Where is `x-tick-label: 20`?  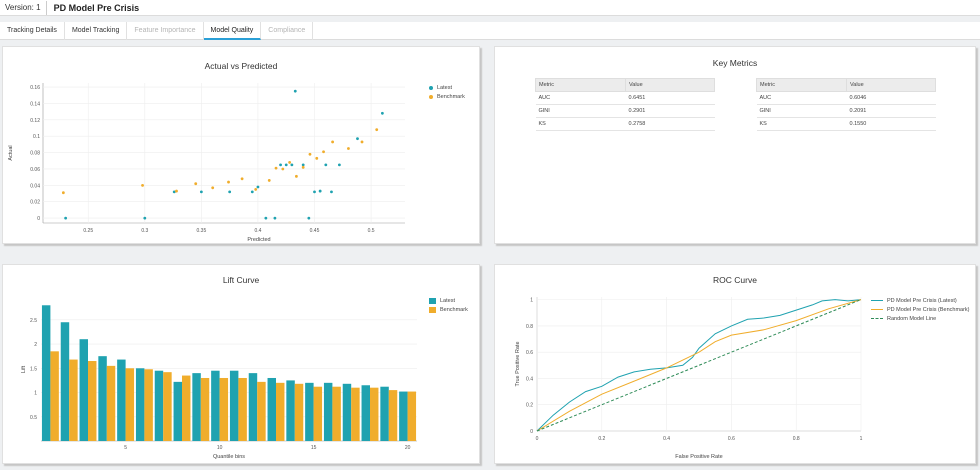
x-tick-label: 20 is located at coordinates (408, 448).